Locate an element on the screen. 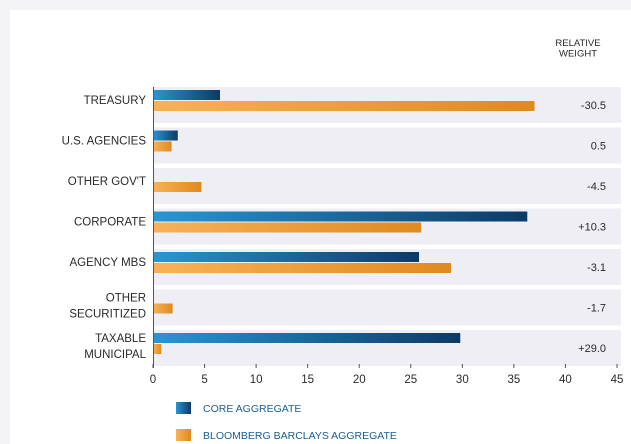  relative-weight-value: -1.7 is located at coordinates (596, 309).